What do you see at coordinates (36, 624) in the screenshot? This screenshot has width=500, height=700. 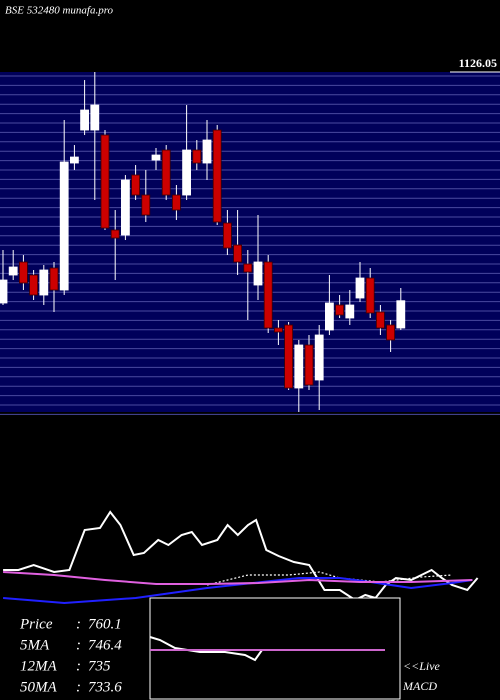 I see `legend-name: Price` at bounding box center [36, 624].